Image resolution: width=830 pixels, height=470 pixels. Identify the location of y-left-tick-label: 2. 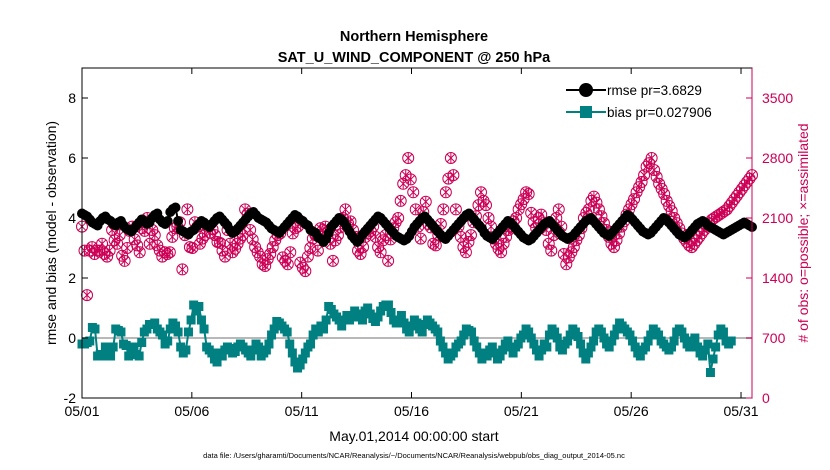
(72, 278).